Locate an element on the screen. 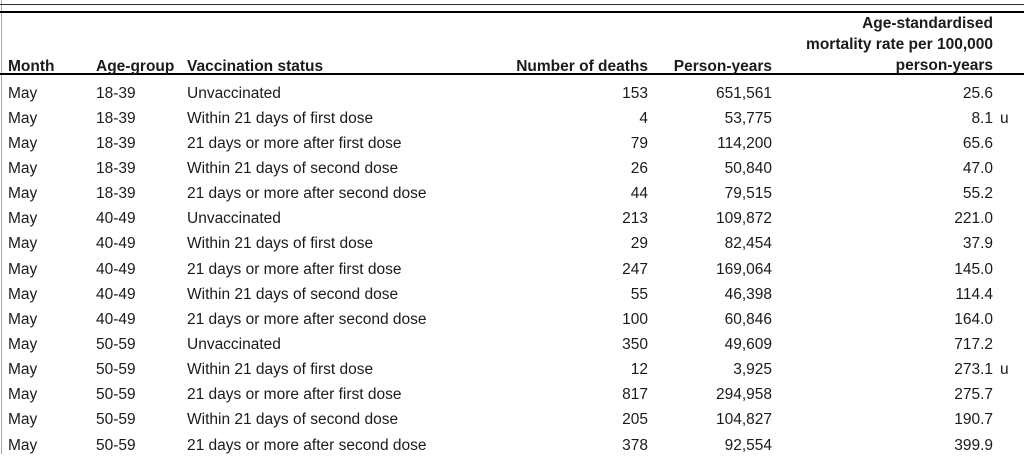  column-header-age-group: Age-group is located at coordinates (135, 66).